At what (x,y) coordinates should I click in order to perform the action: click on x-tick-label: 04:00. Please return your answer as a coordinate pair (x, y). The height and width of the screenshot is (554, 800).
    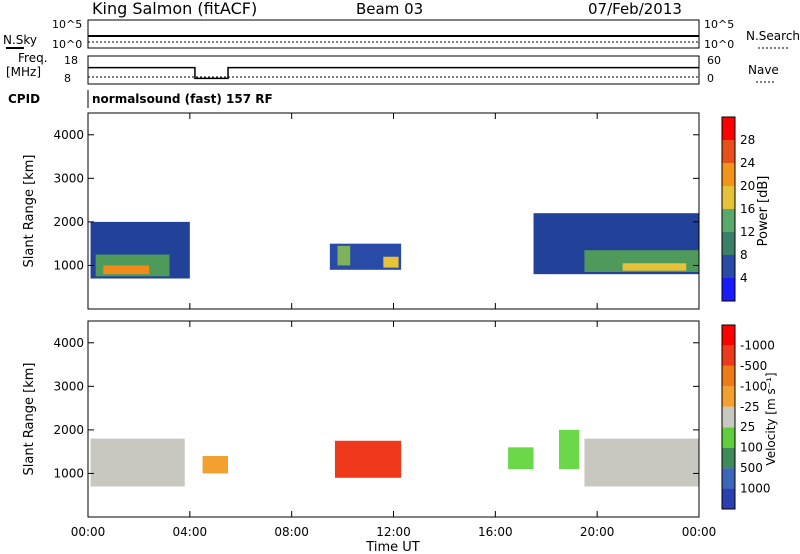
    Looking at the image, I should click on (190, 532).